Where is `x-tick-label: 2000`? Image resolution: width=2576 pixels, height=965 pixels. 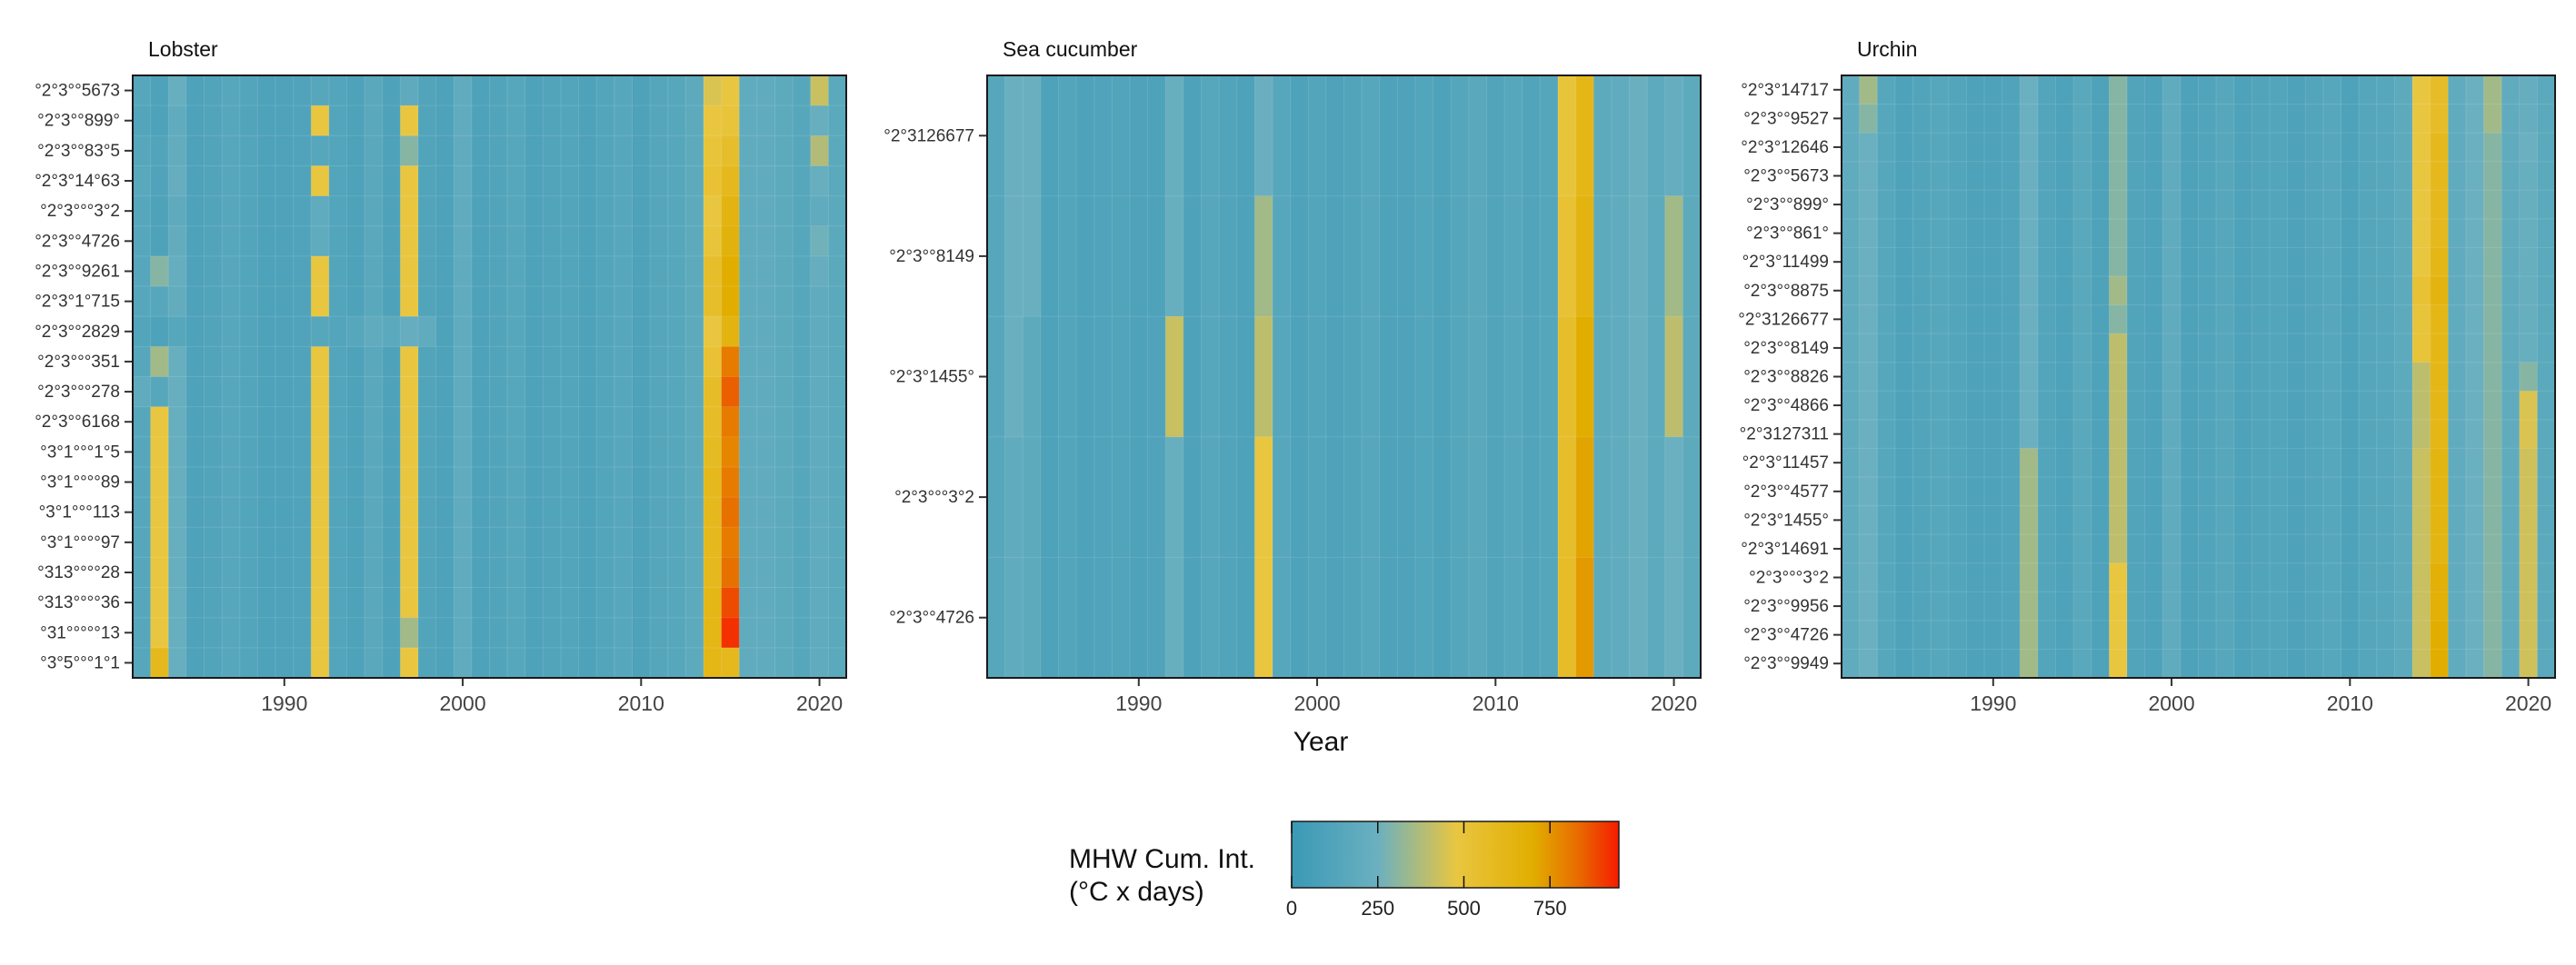 x-tick-label: 2000 is located at coordinates (1316, 703).